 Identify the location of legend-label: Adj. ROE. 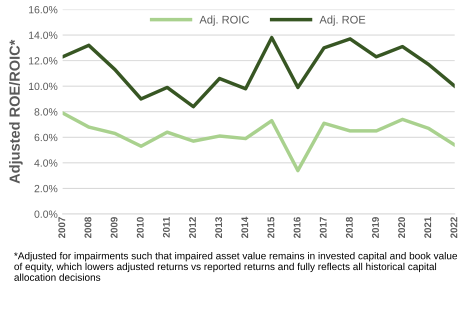
(342, 20).